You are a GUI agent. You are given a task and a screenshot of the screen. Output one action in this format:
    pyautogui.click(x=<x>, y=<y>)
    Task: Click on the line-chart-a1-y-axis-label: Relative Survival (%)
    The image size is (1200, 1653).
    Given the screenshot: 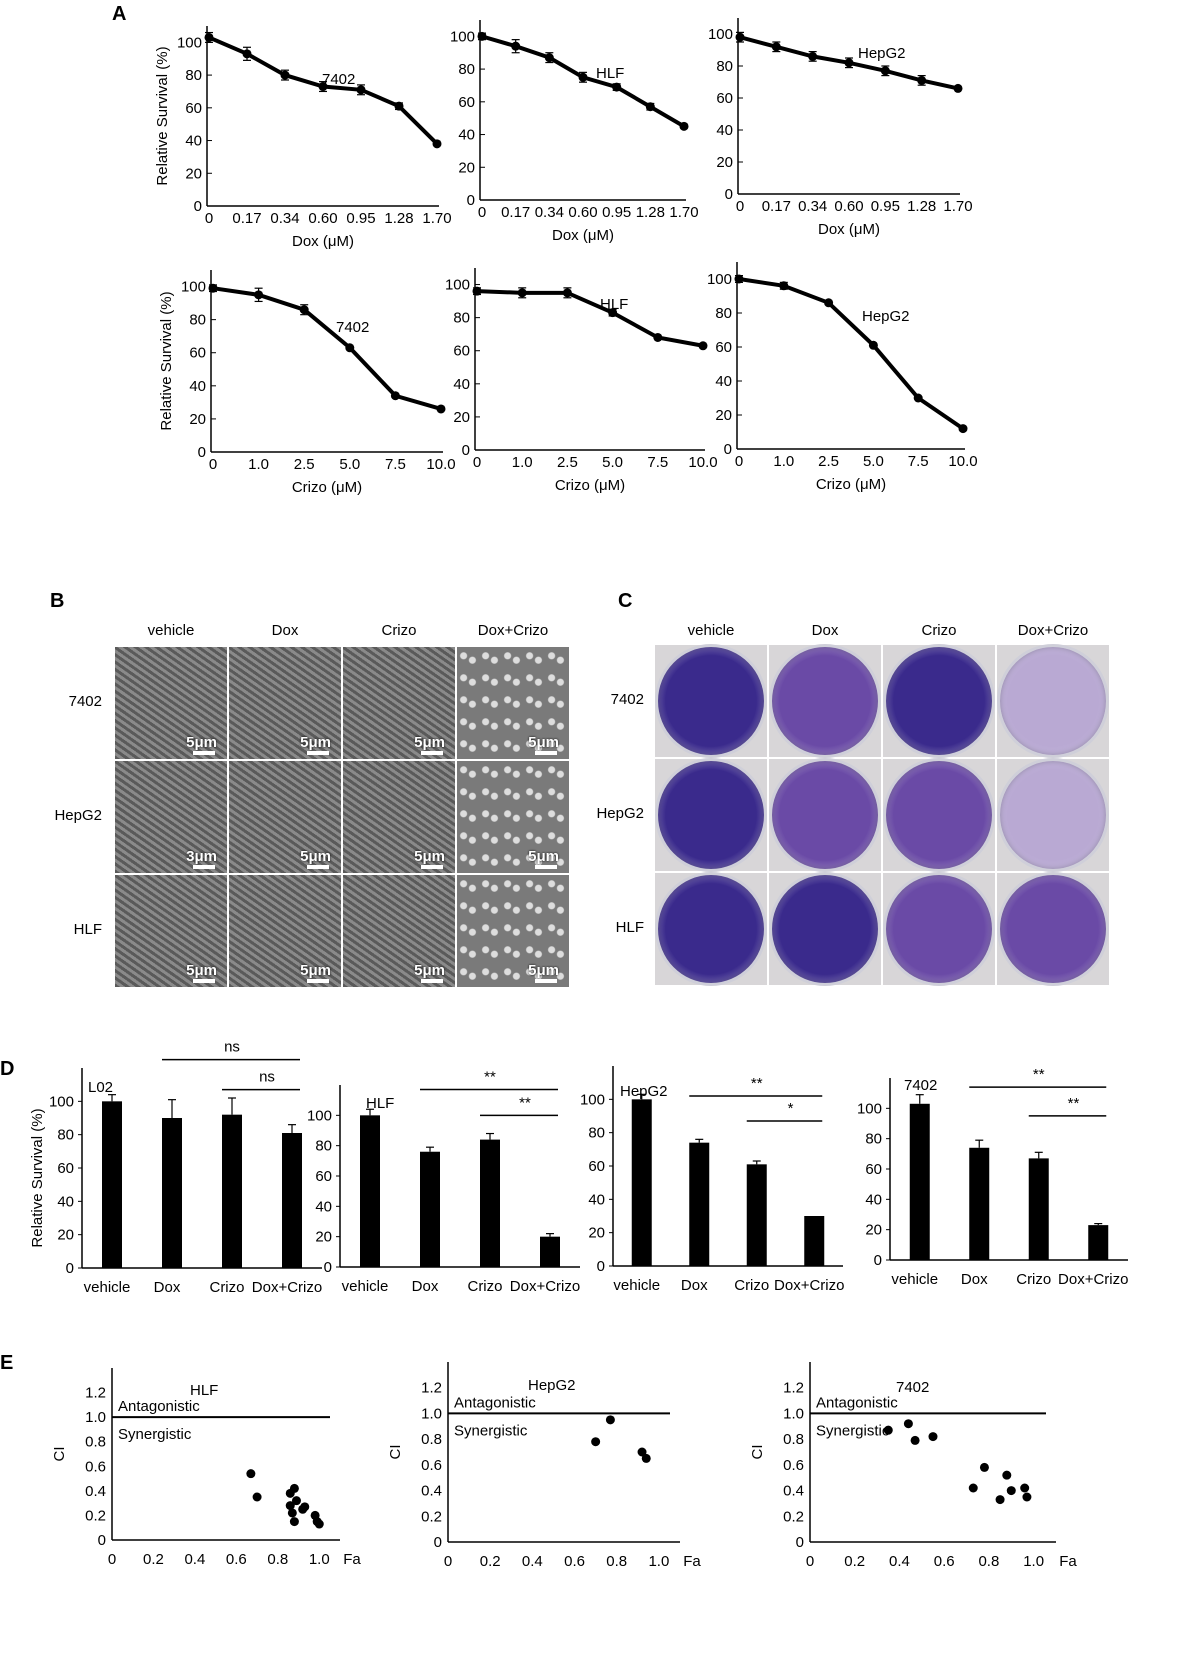 What is the action you would take?
    pyautogui.click(x=162, y=115)
    